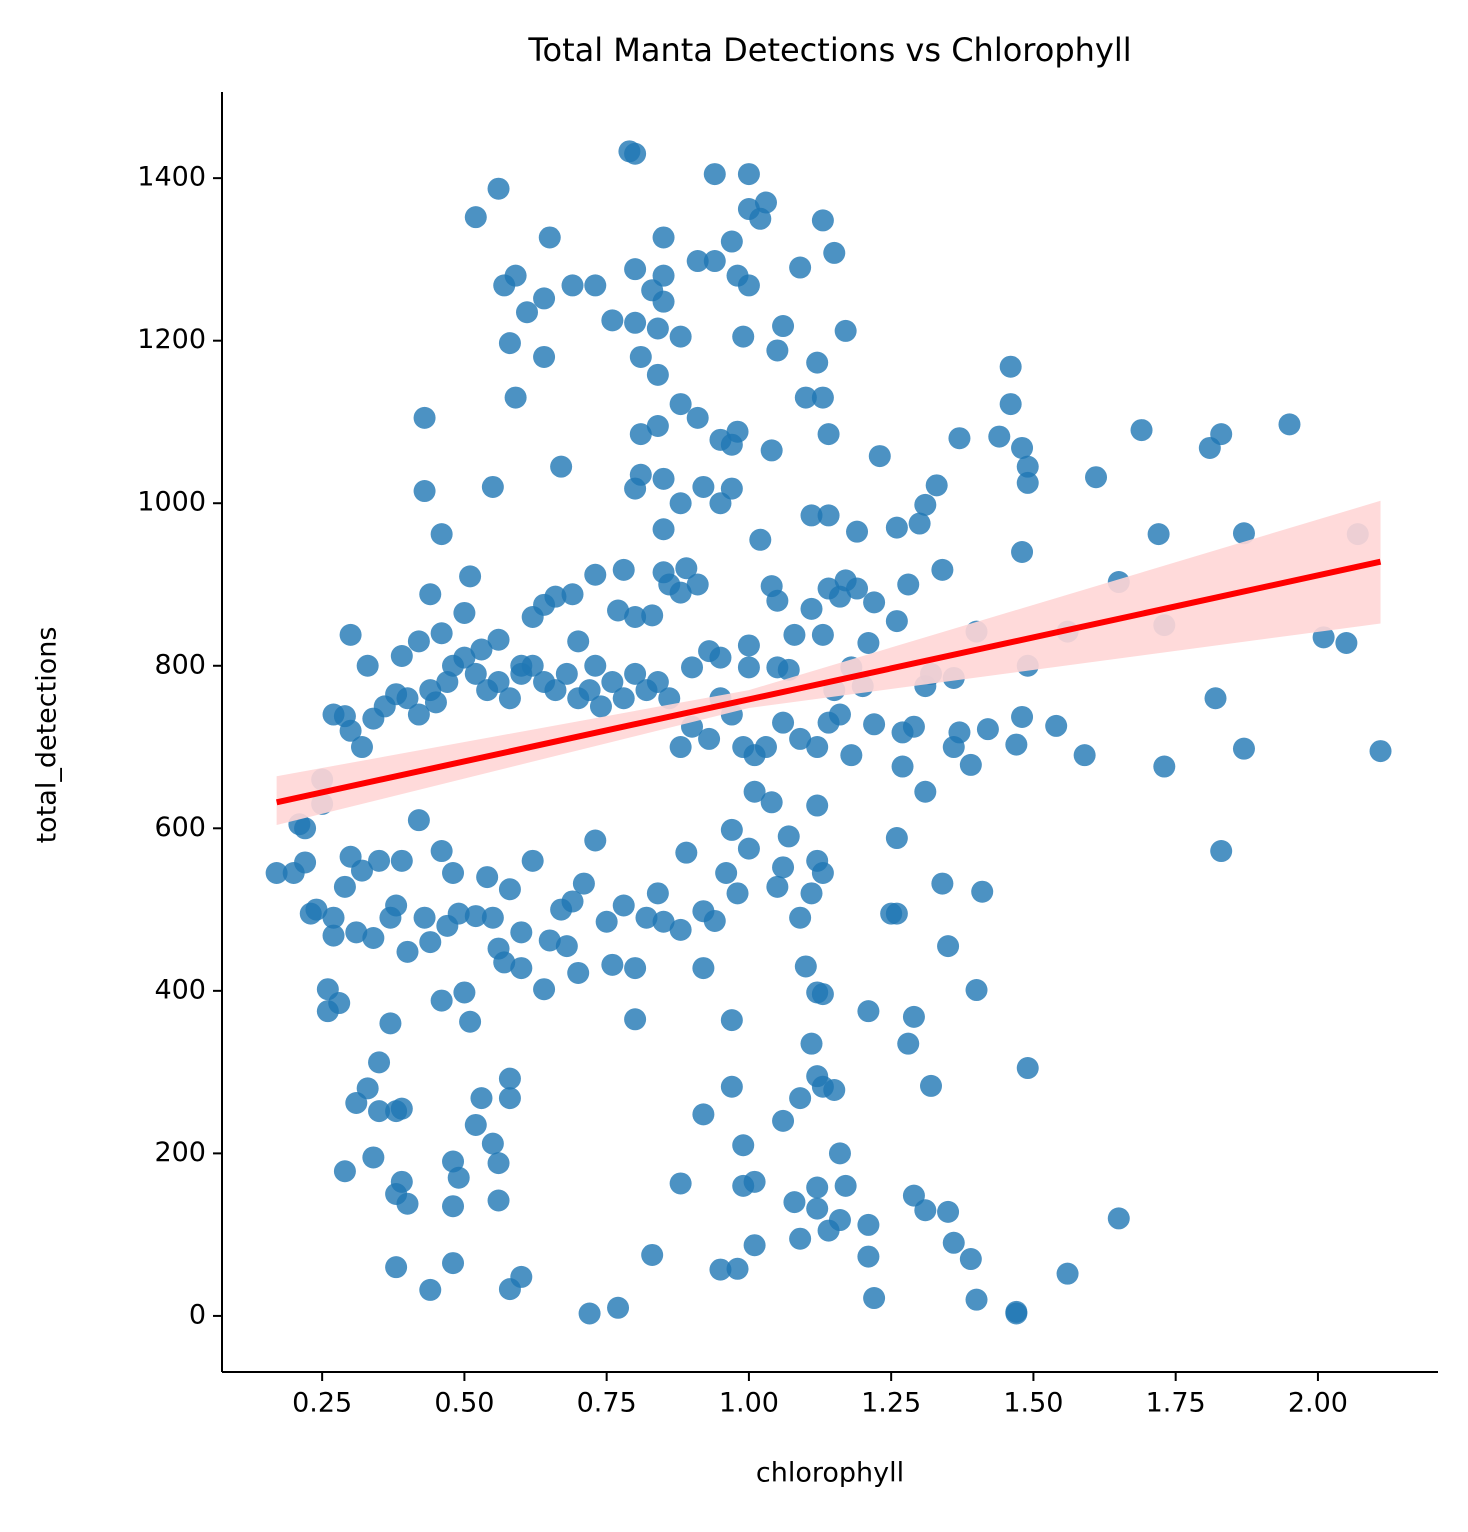 This screenshot has height=1532, width=1468. What do you see at coordinates (829, 50) in the screenshot?
I see `chart-title: Total Manta Detections vs Chlorophyll` at bounding box center [829, 50].